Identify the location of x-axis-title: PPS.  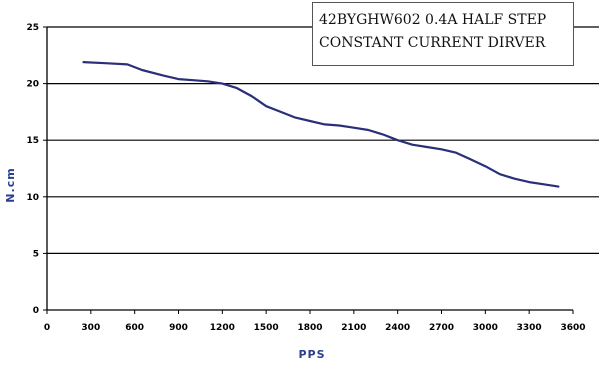
(311, 354).